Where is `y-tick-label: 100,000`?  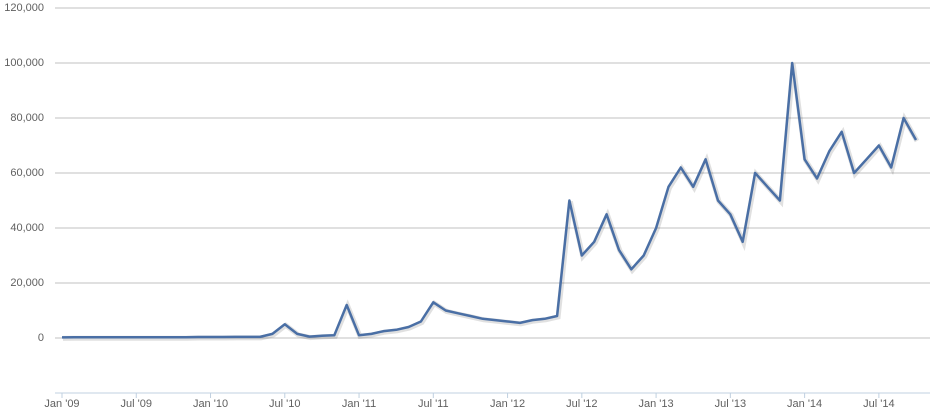 y-tick-label: 100,000 is located at coordinates (24, 63).